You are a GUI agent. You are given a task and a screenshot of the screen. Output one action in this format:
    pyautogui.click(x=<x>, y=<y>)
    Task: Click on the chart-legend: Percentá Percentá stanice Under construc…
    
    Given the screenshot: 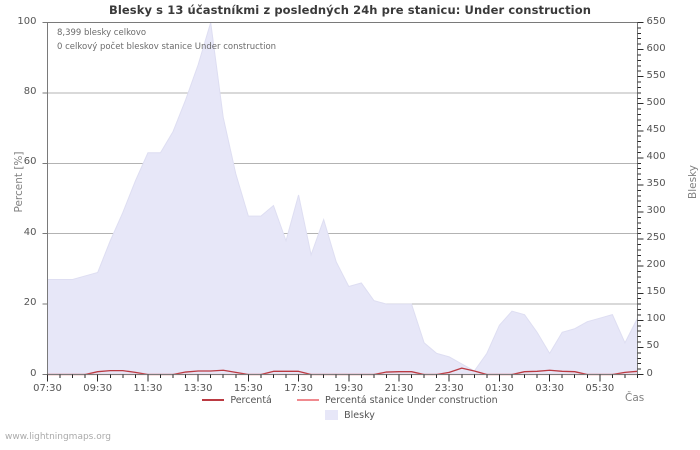 What is the action you would take?
    pyautogui.click(x=350, y=409)
    